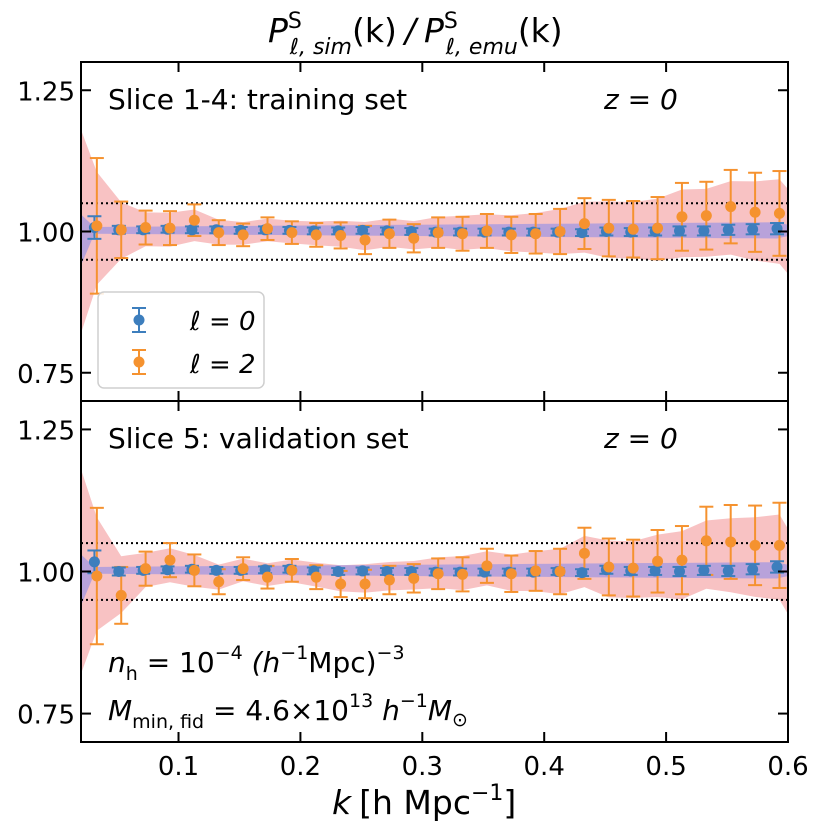  What do you see at coordinates (46, 234) in the screenshot?
I see `y-tick-label: 1.00` at bounding box center [46, 234].